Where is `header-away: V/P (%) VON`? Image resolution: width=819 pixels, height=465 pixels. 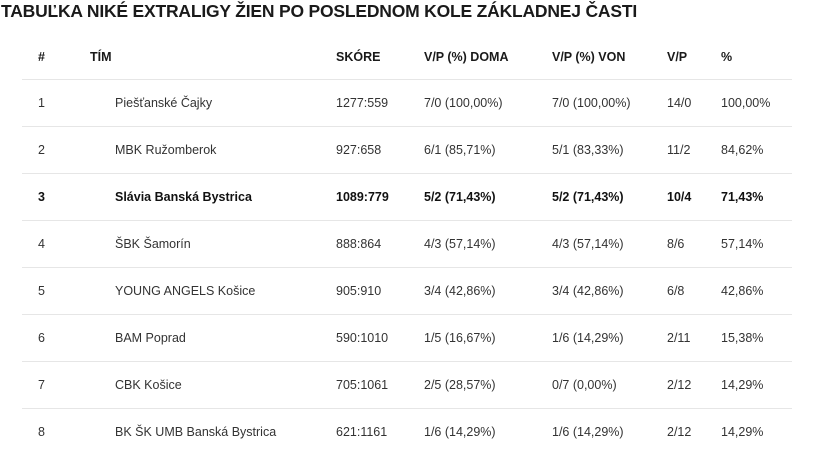
header-away: V/P (%) VON is located at coordinates (589, 56).